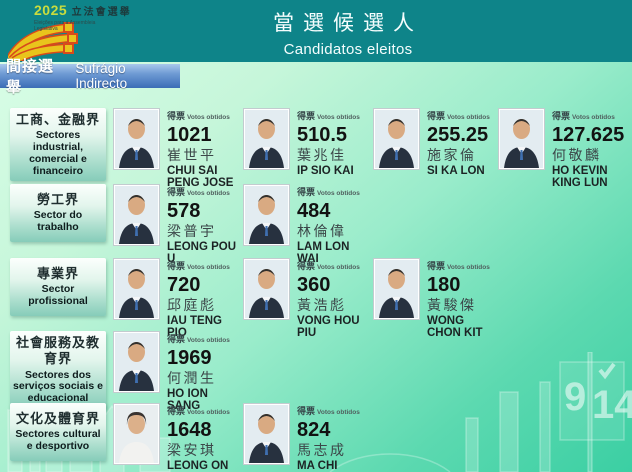 This screenshot has height=472, width=632. I want to click on logo-subtitle-pt: Eleições para a Assembleia Legislativa, so click(65, 25).